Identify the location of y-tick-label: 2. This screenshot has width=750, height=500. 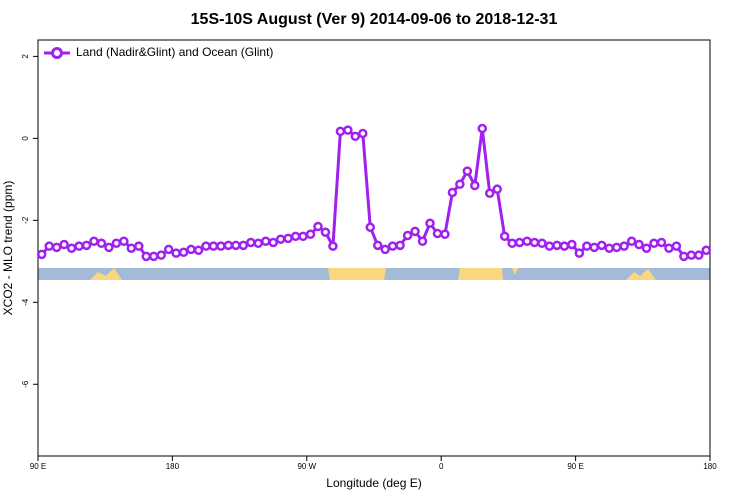
(25, 56).